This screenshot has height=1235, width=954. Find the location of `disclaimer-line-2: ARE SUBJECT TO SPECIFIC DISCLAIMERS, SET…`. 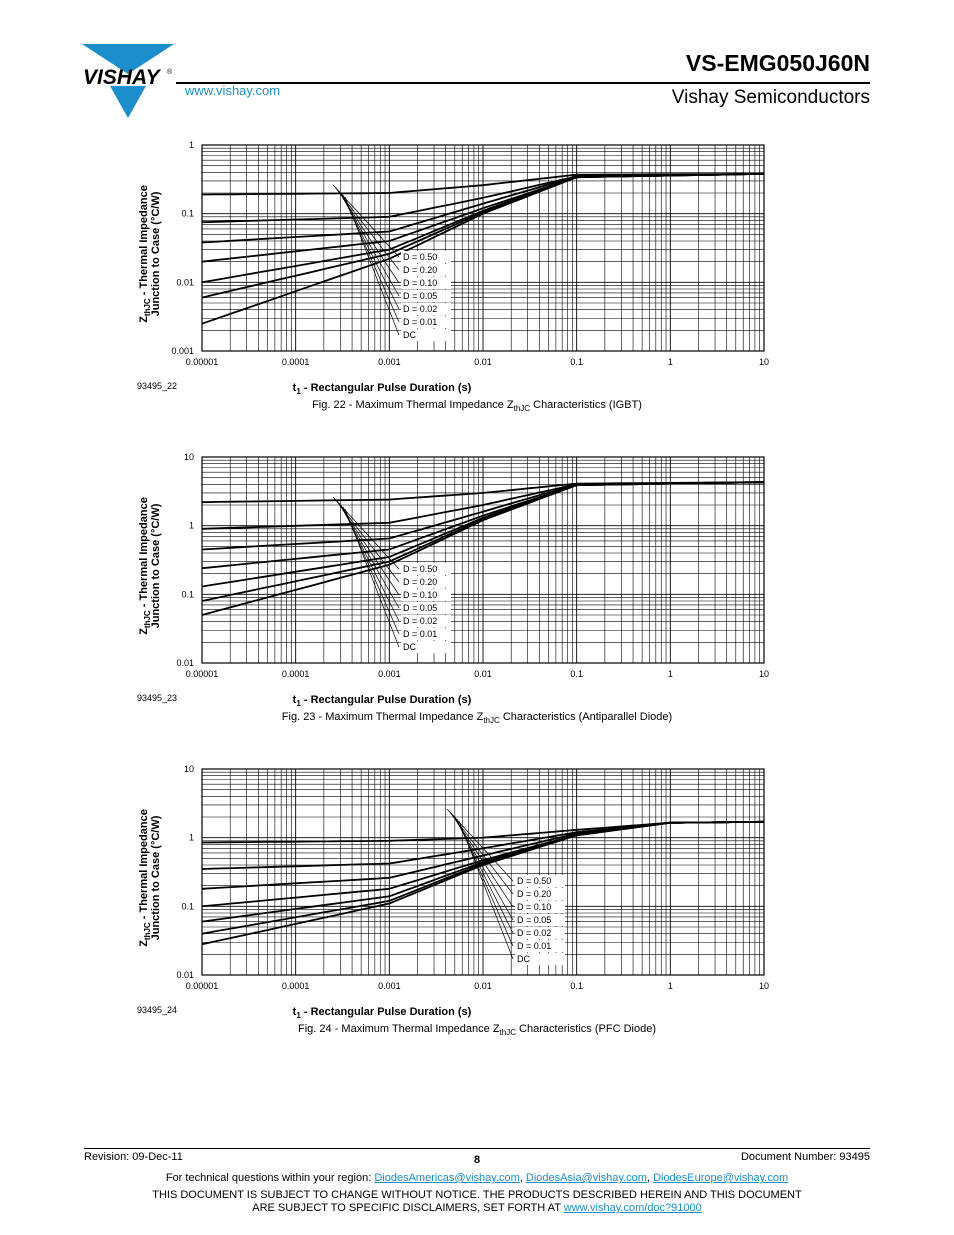

disclaimer-line-2: ARE SUBJECT TO SPECIFIC DISCLAIMERS, SET… is located at coordinates (477, 1208).